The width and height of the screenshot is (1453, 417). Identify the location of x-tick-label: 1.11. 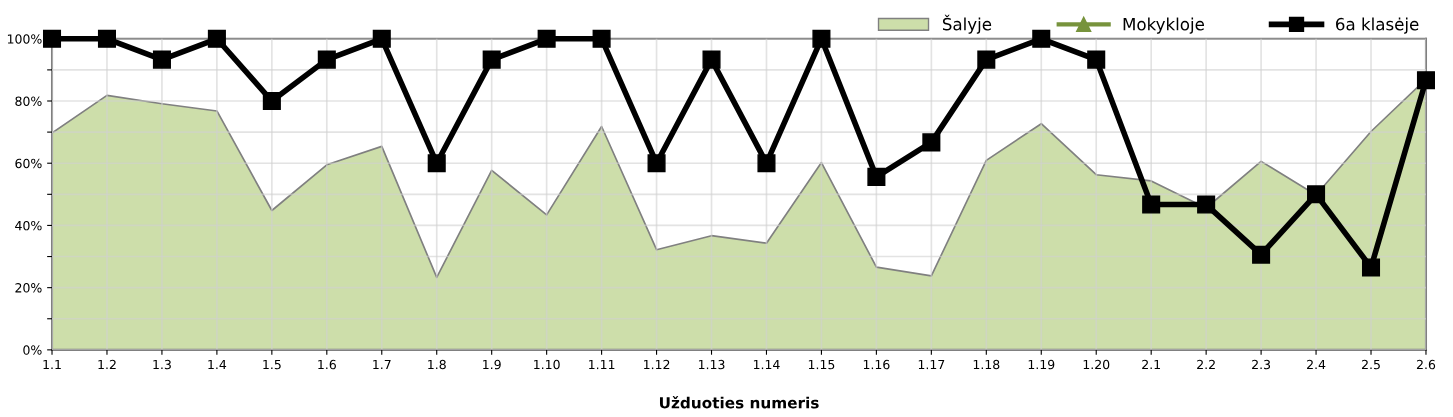
(602, 364).